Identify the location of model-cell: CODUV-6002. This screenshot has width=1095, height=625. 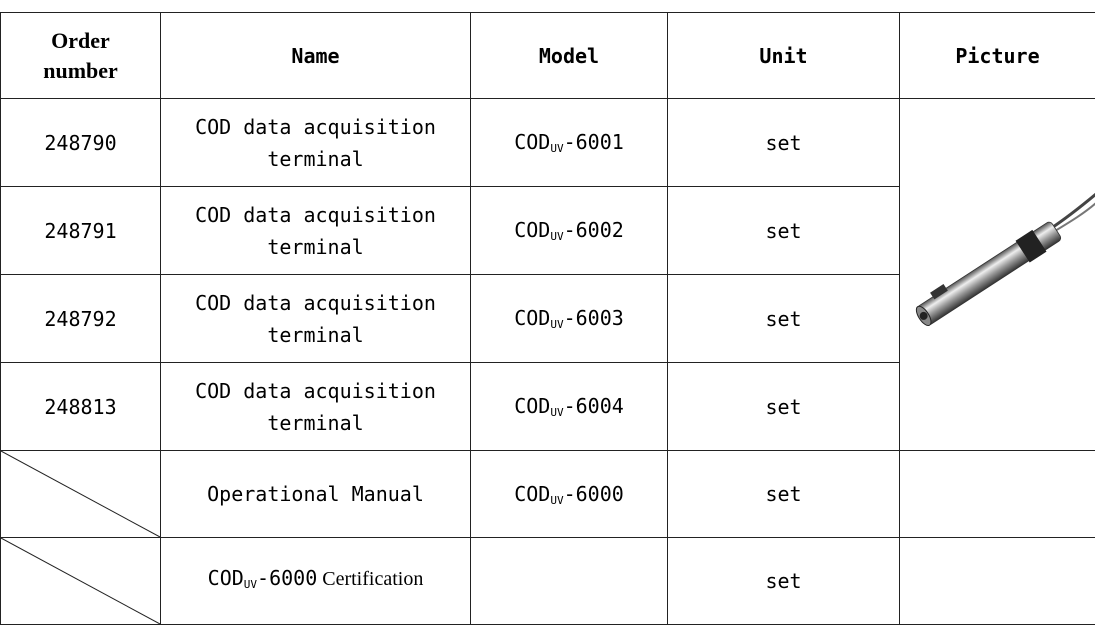
(569, 231).